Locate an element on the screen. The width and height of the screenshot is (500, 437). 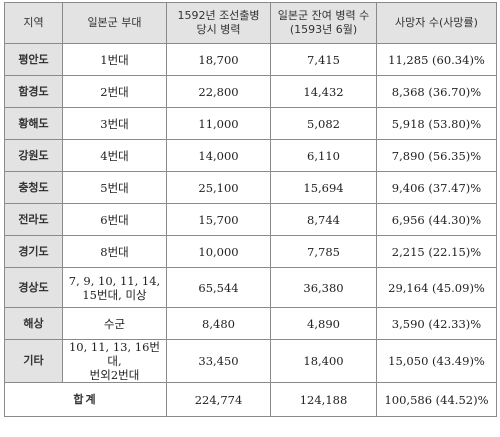
cell-unit-line: 8번대 is located at coordinates (114, 251).